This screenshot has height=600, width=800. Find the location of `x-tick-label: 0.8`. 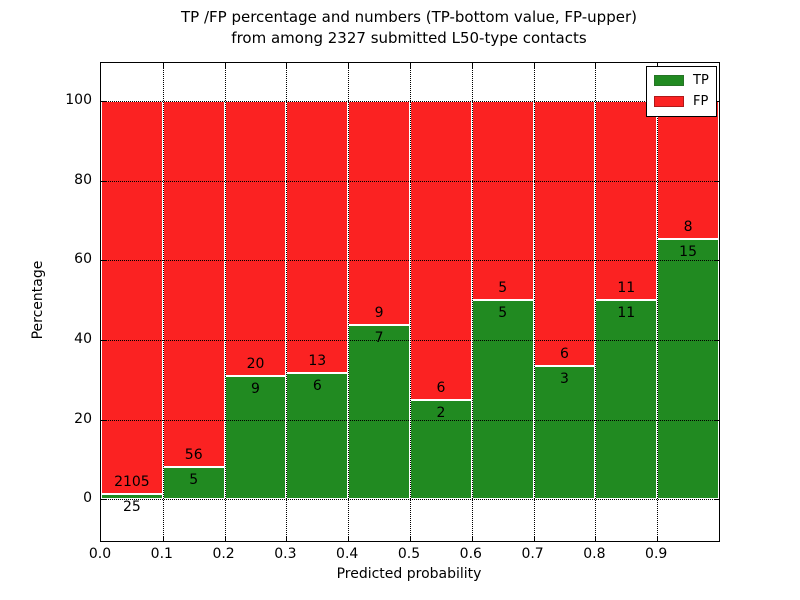

x-tick-label: 0.8 is located at coordinates (594, 554).